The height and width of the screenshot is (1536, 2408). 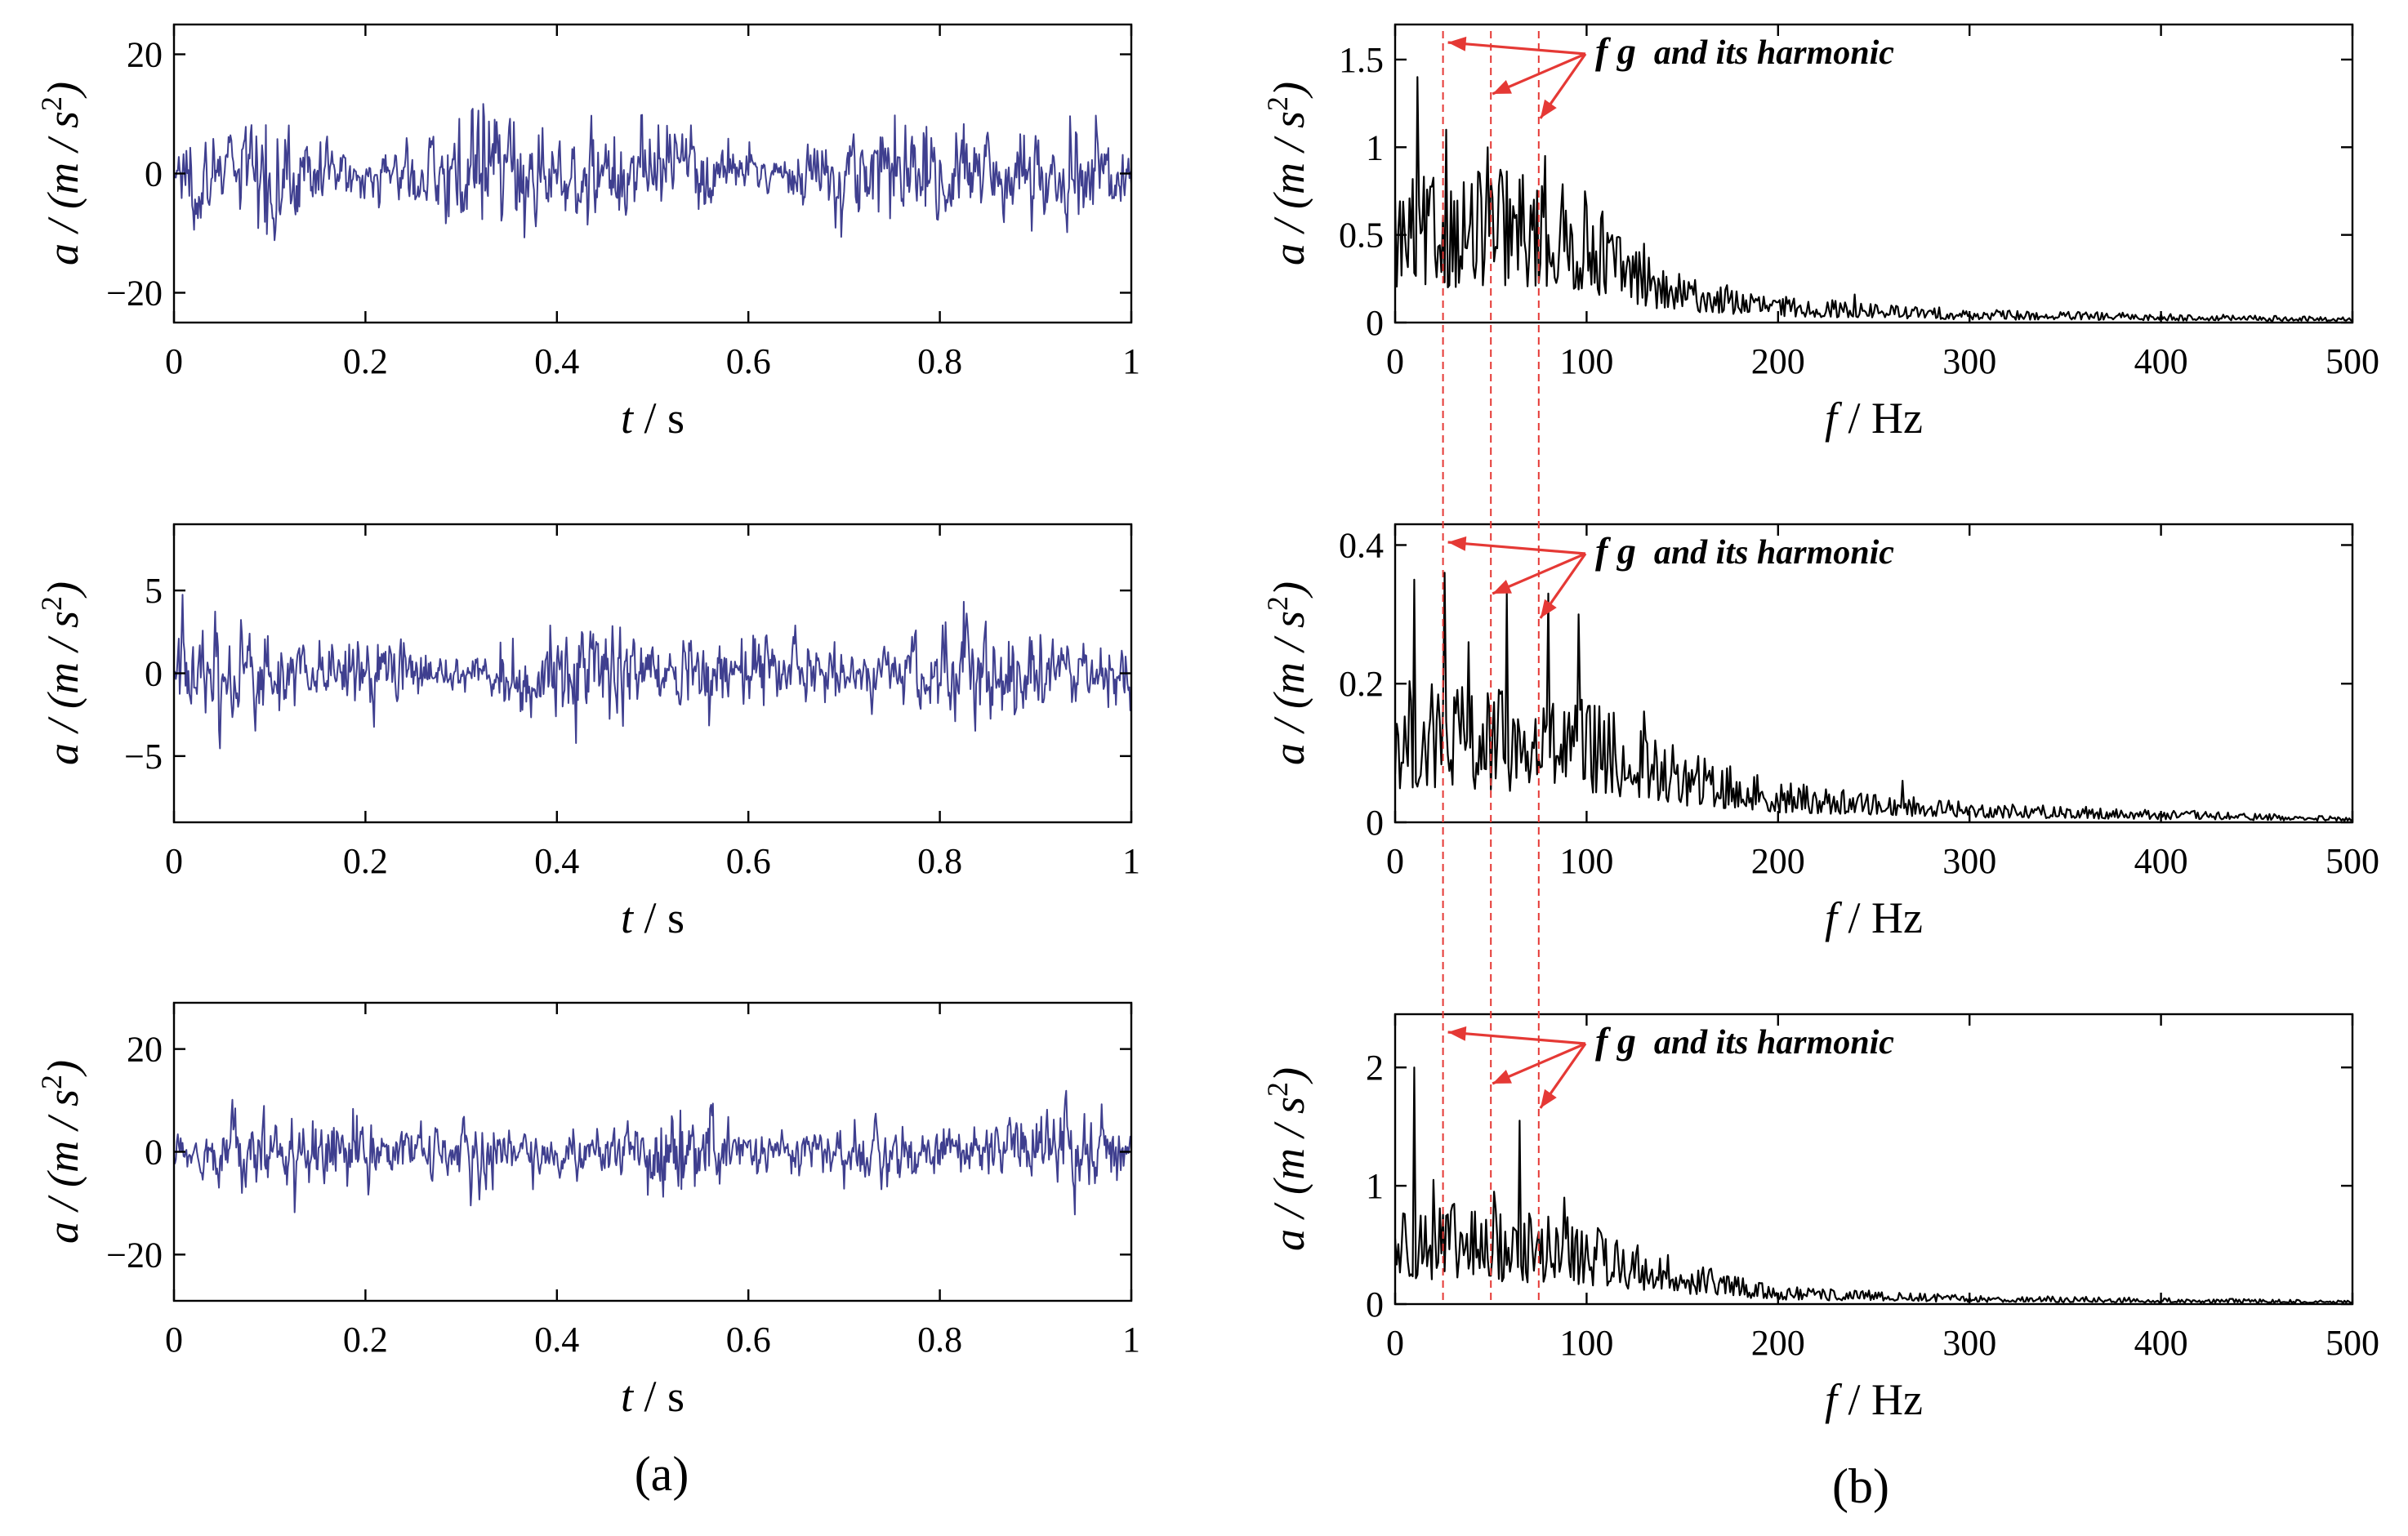 What do you see at coordinates (587, 732) in the screenshot?
I see `chart-a2: 0 0.2 0.4 0.6 0.8 1 −5 0 5 t / s a / (m / s2)` at bounding box center [587, 732].